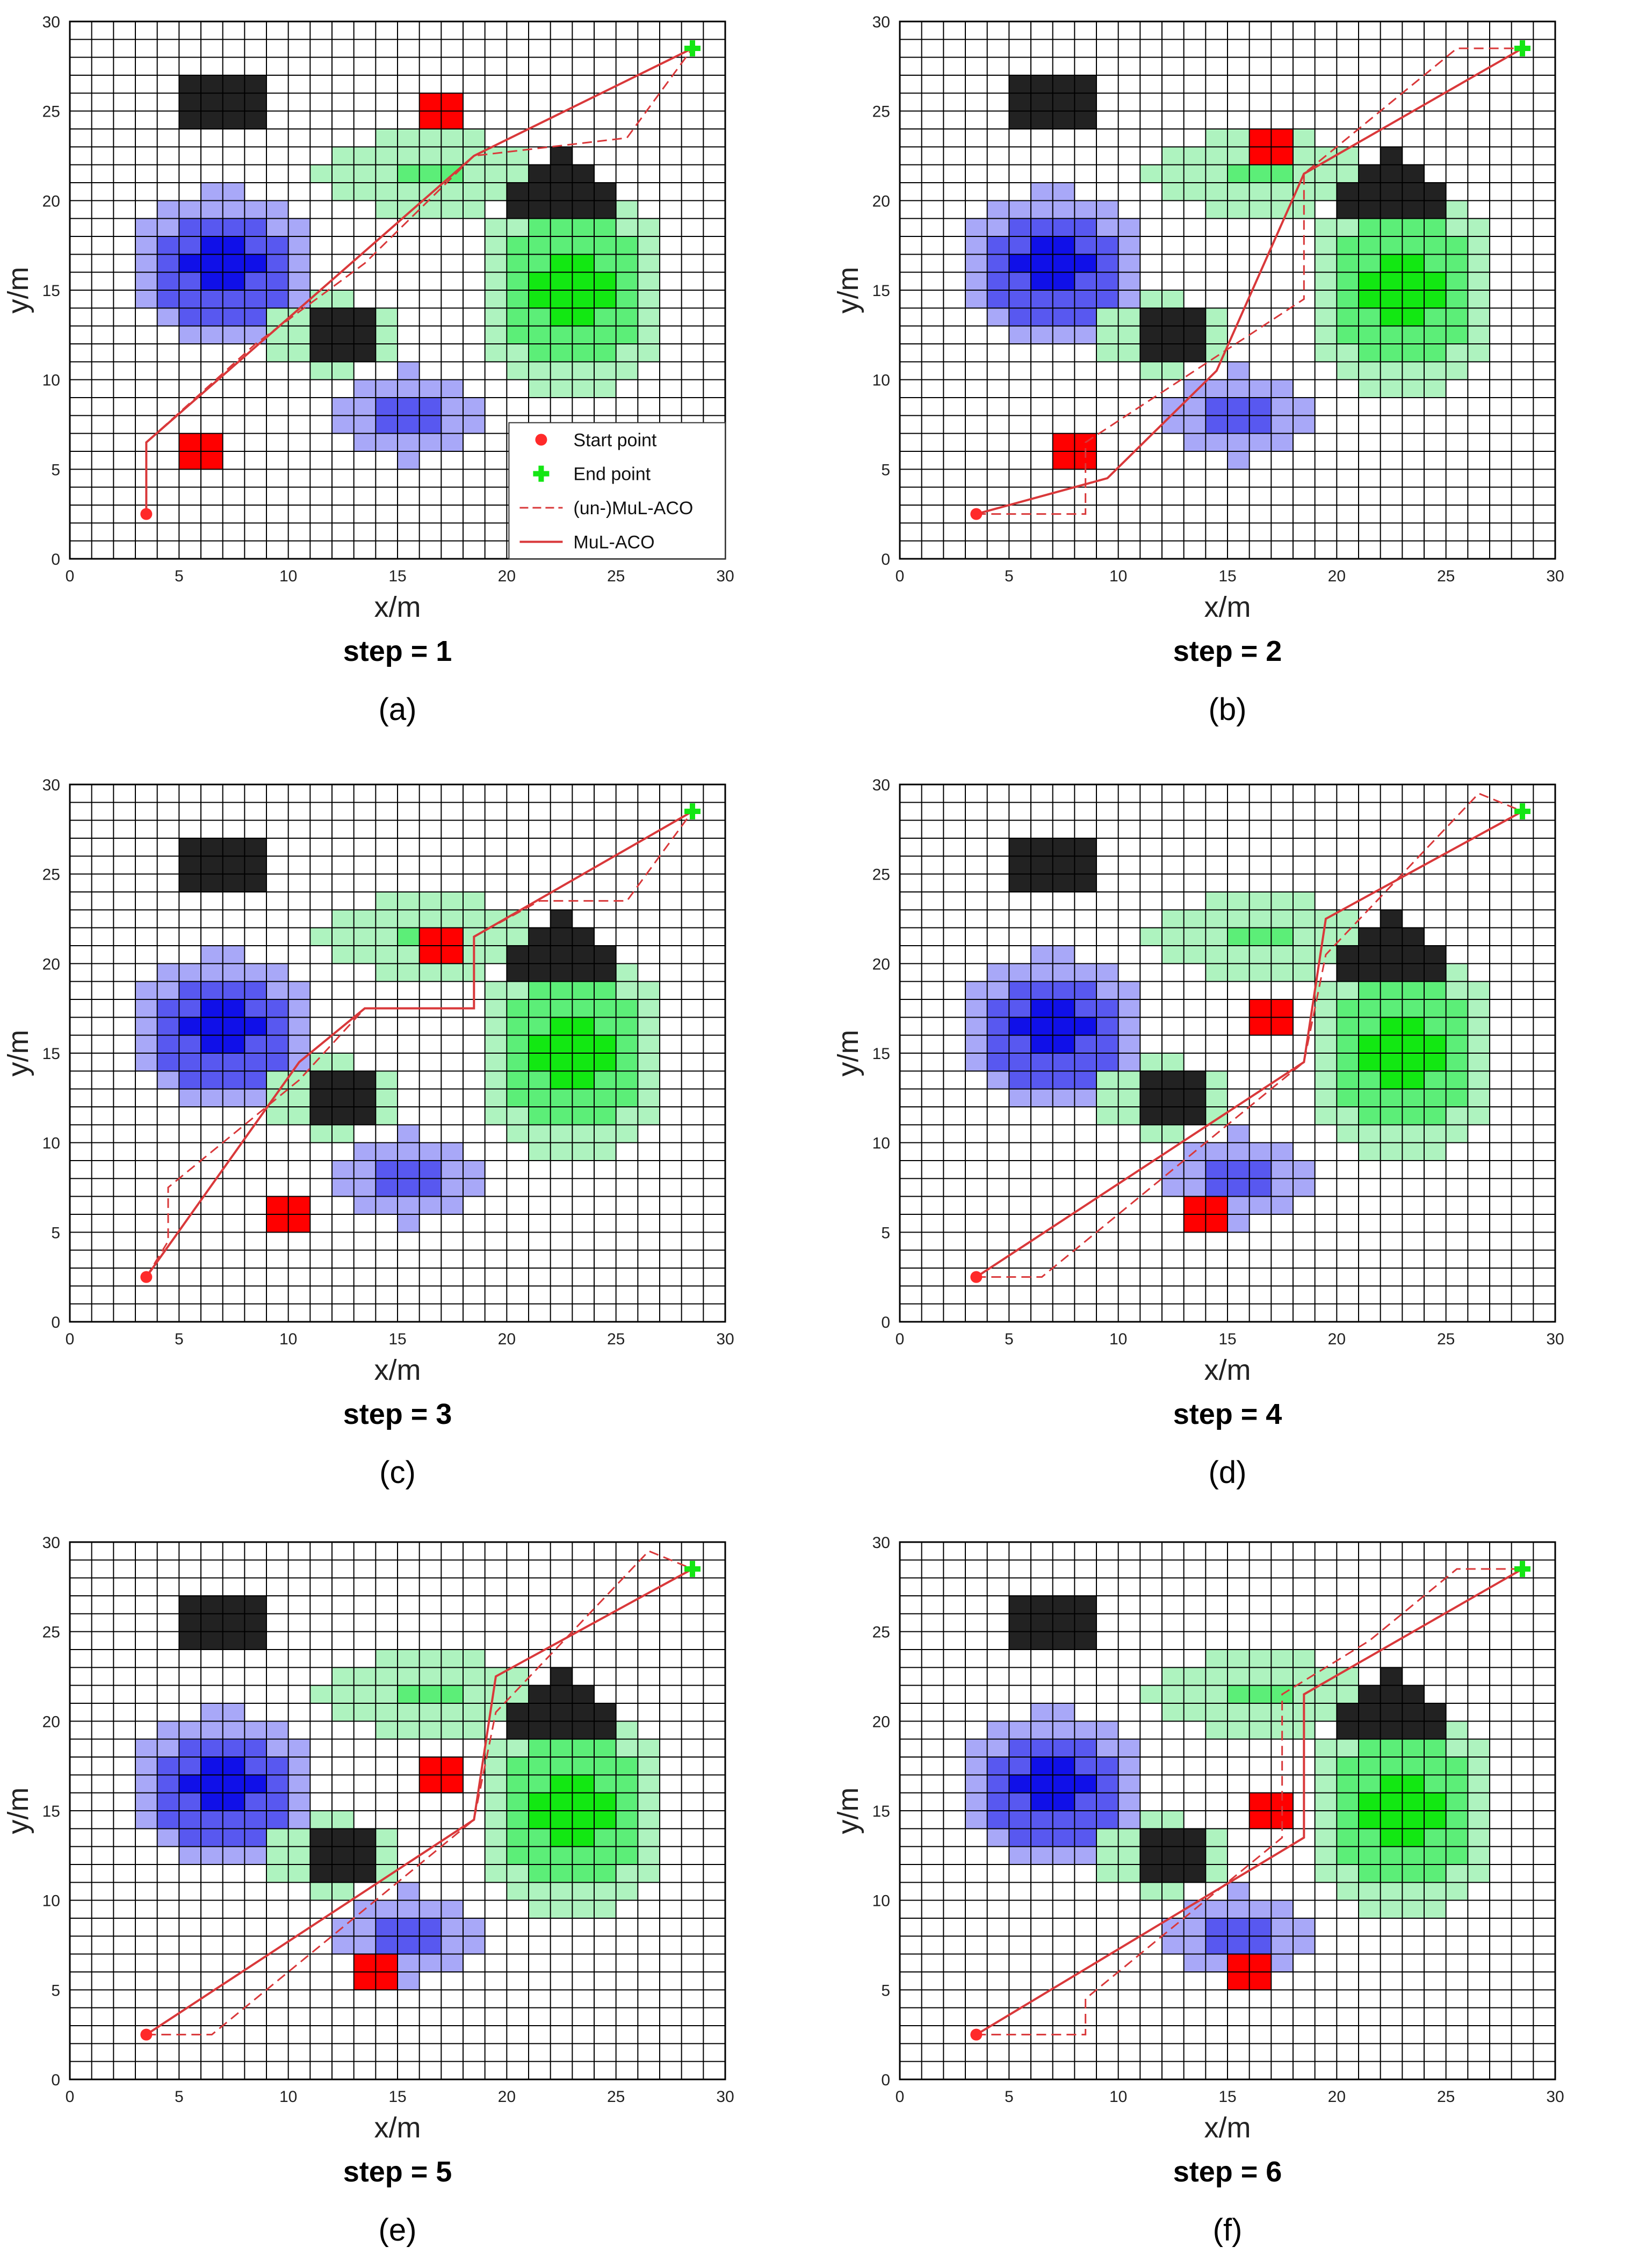 The width and height of the screenshot is (1639, 2268). What do you see at coordinates (397, 651) in the screenshot?
I see `step-caption: step = 1` at bounding box center [397, 651].